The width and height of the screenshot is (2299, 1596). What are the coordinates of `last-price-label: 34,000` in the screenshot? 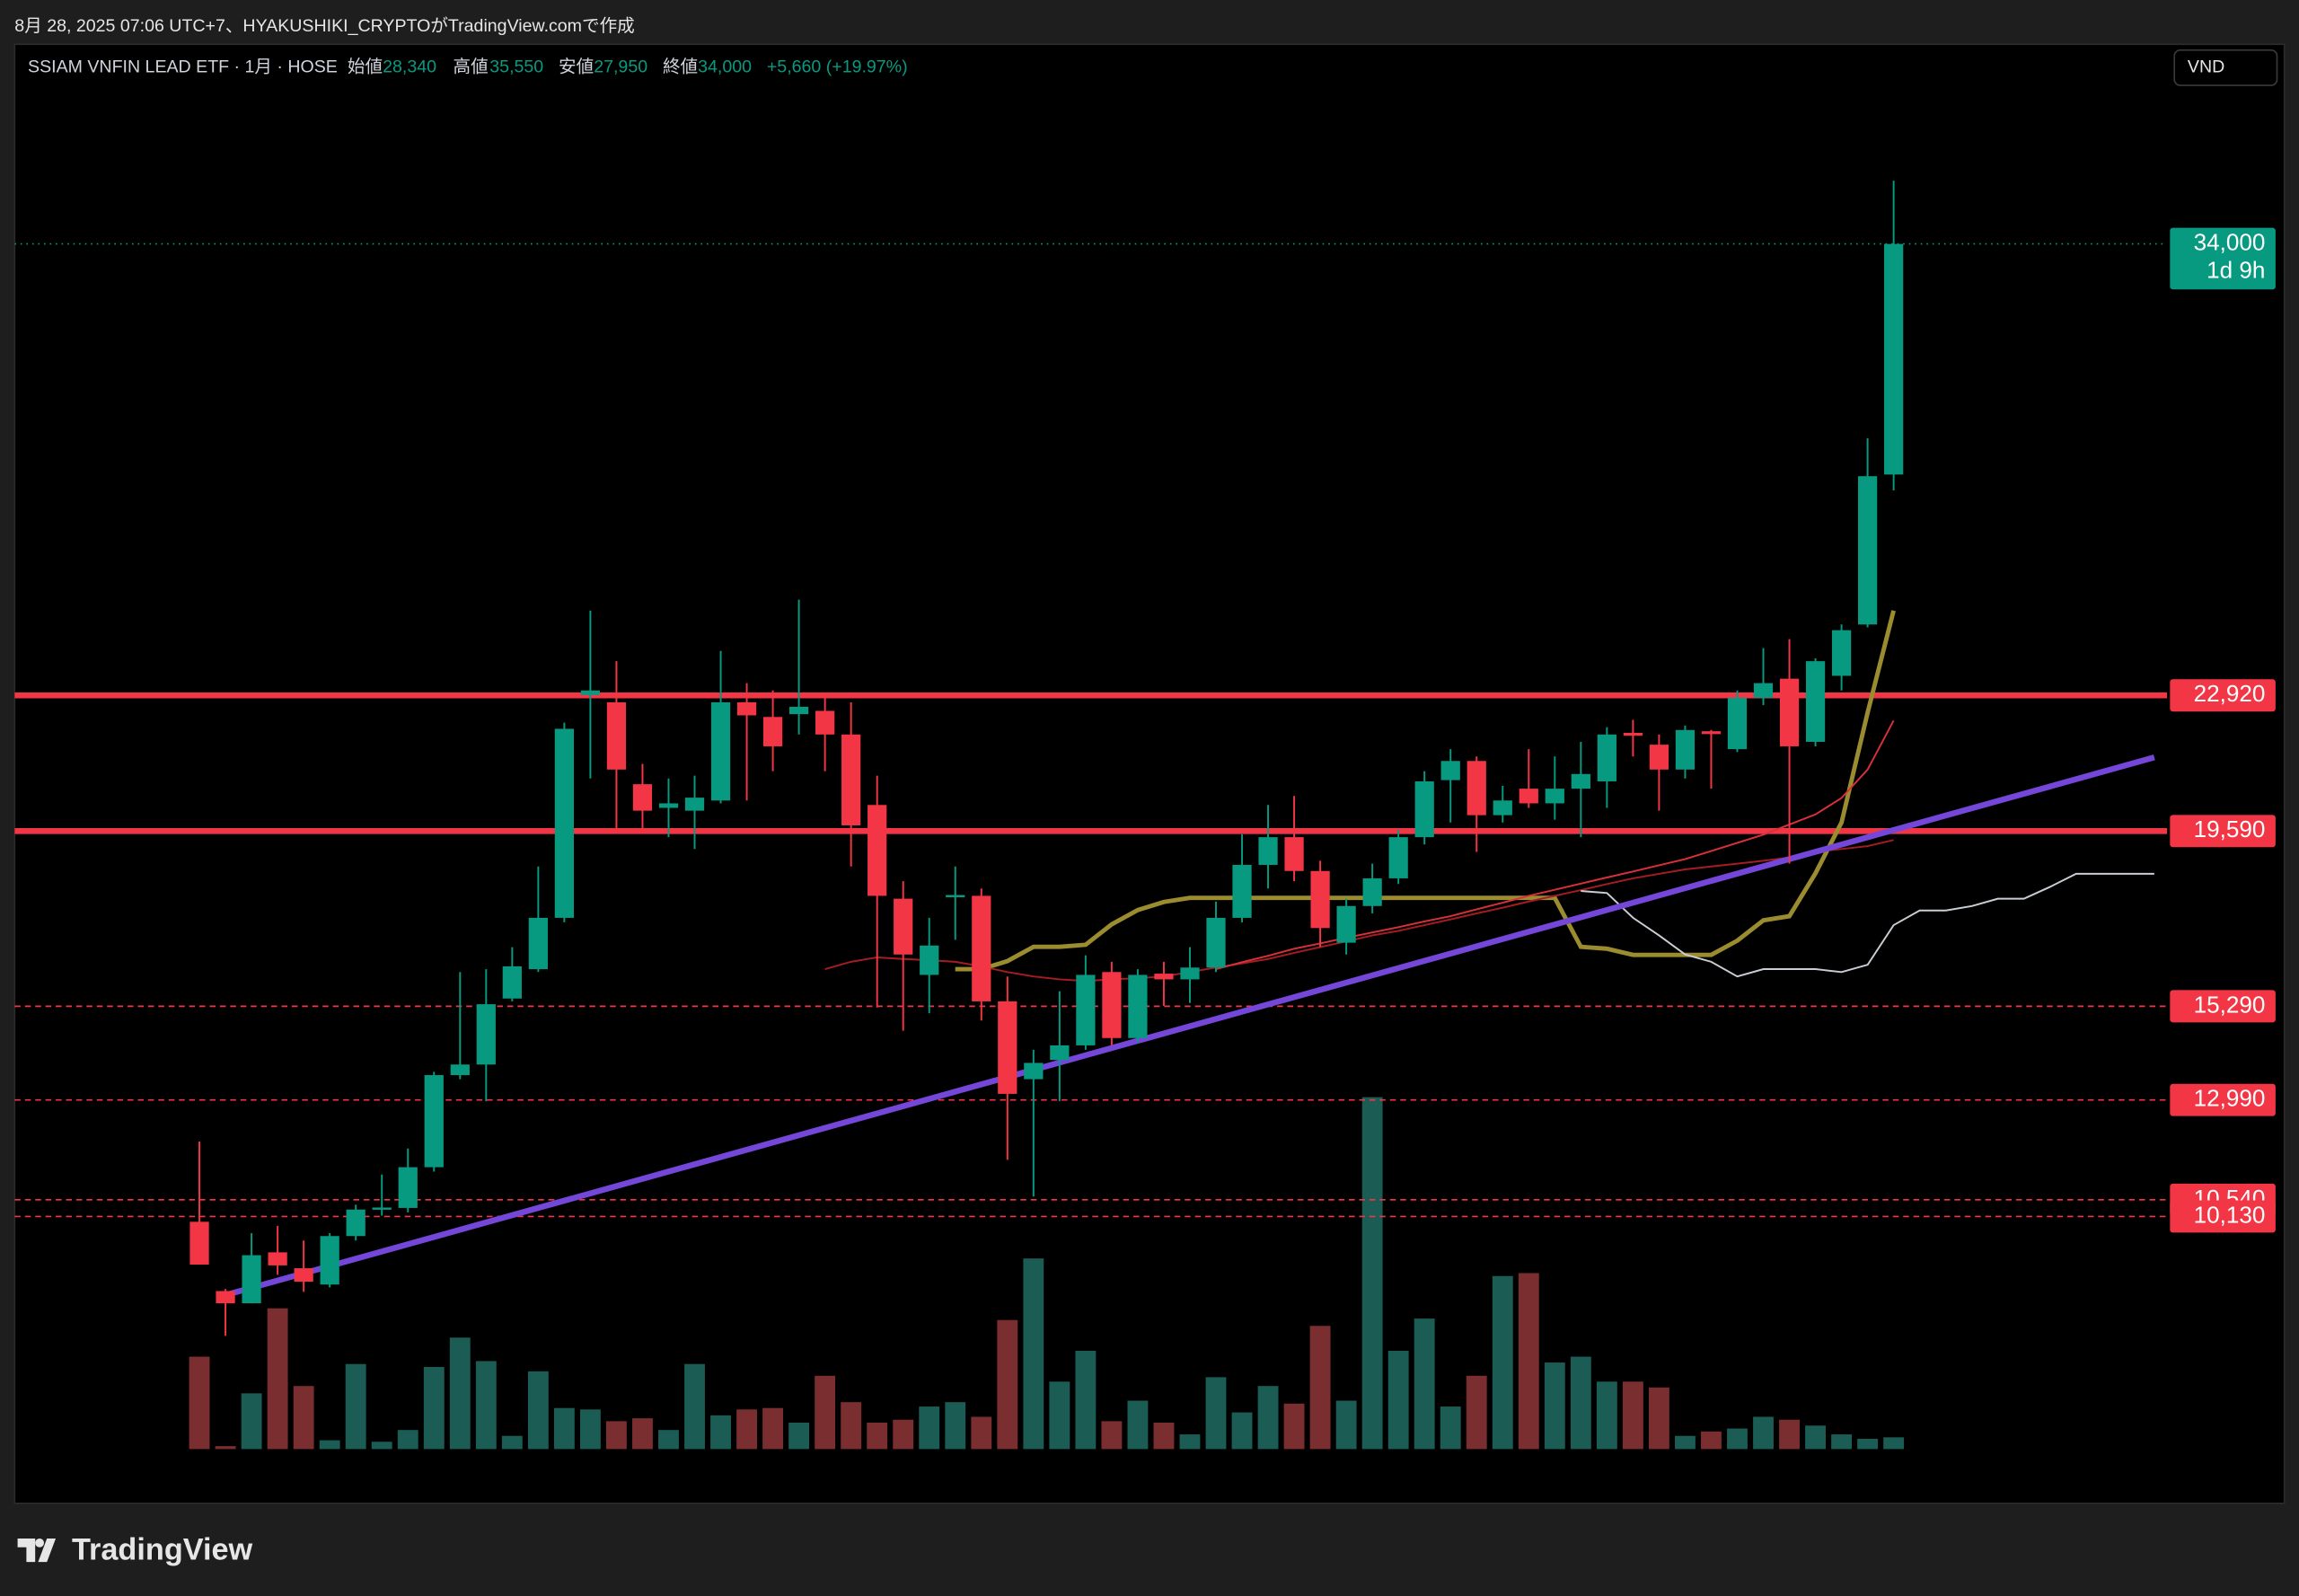 It's located at (2230, 242).